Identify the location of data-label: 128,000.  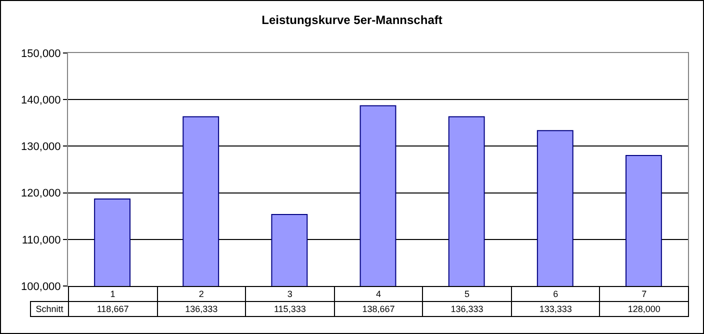
(644, 309).